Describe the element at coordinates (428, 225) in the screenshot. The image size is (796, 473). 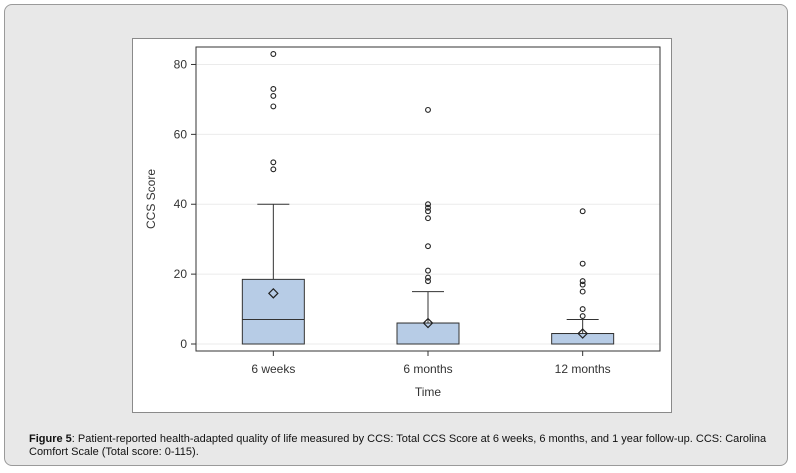
I see `box-group-6-months` at that location.